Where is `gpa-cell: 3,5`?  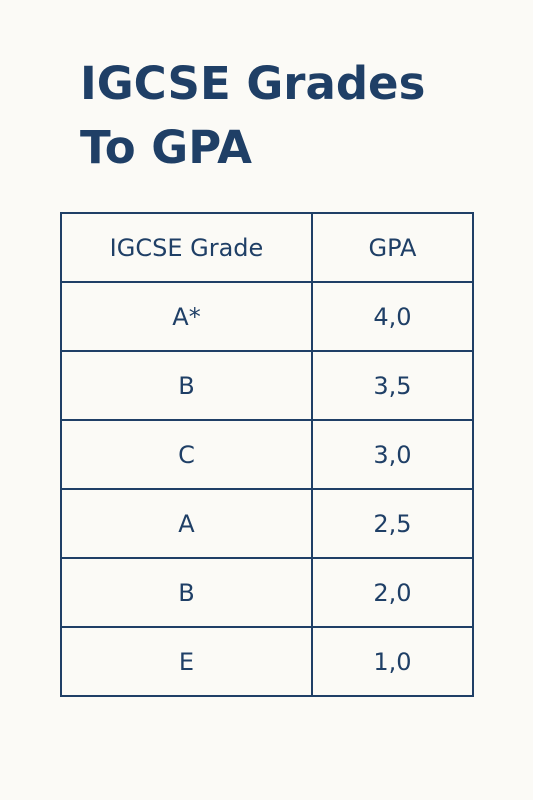
gpa-cell: 3,5 is located at coordinates (392, 385).